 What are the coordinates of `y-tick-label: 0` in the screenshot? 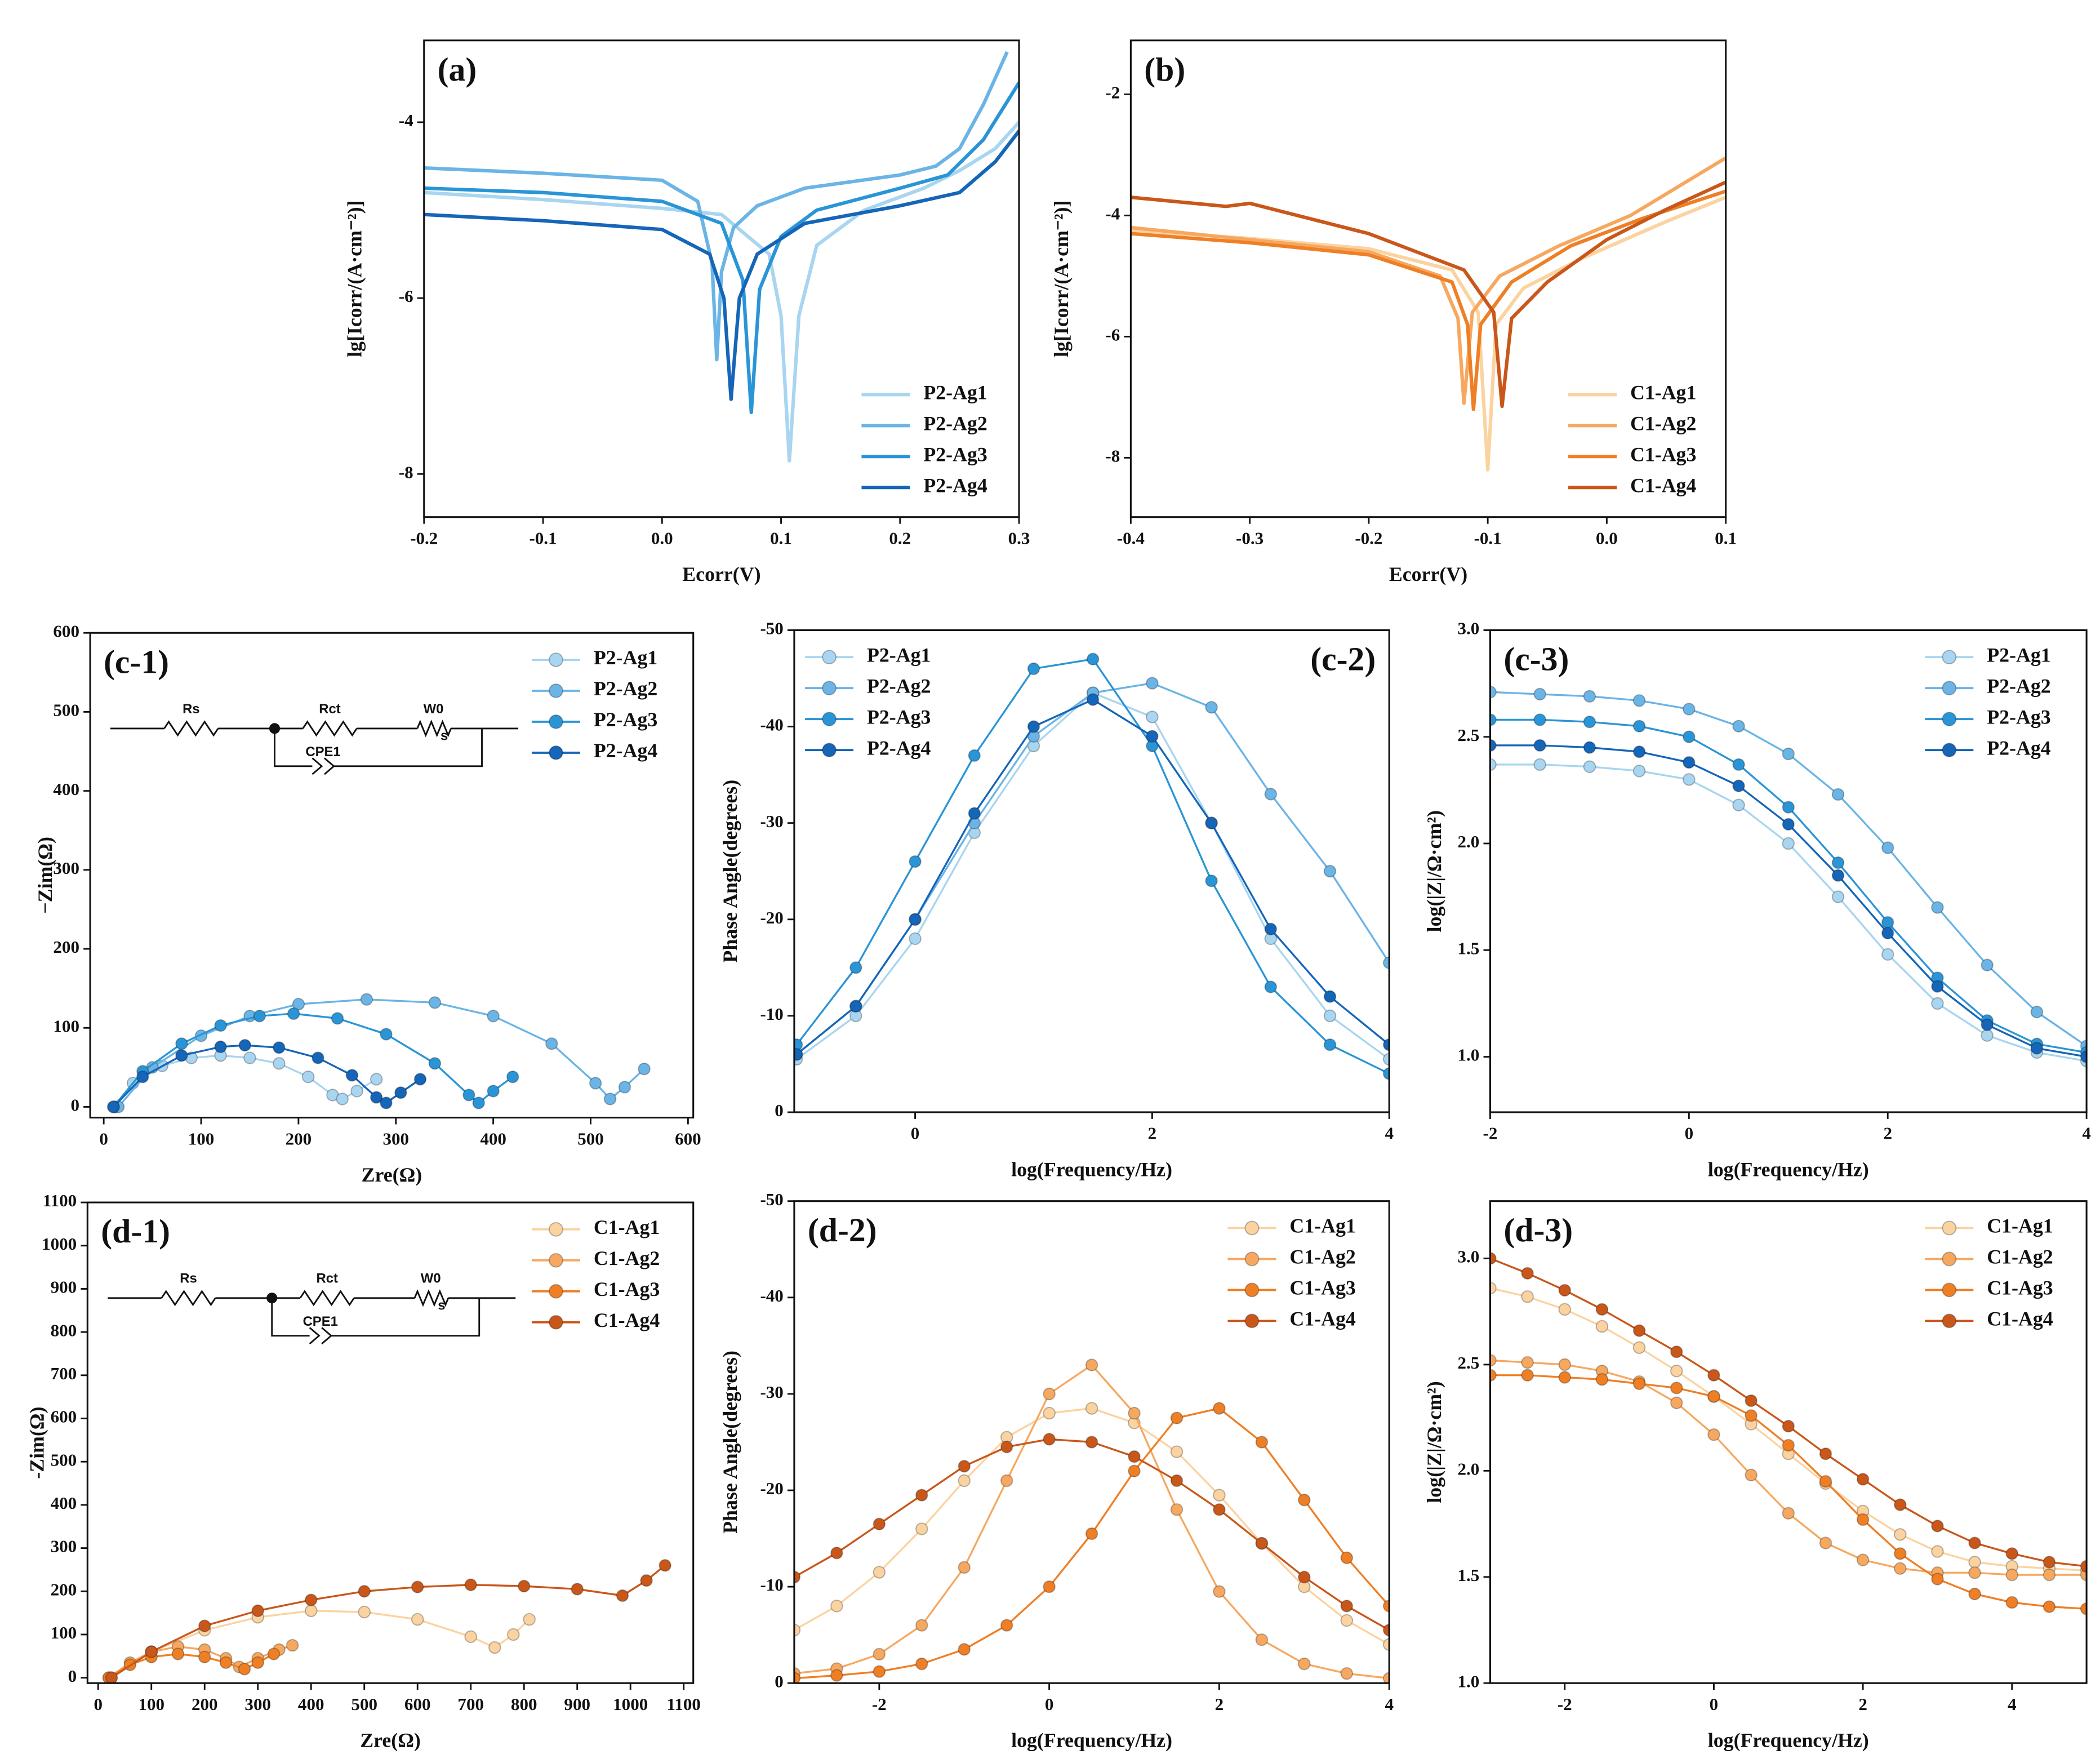 It's located at (780, 1110).